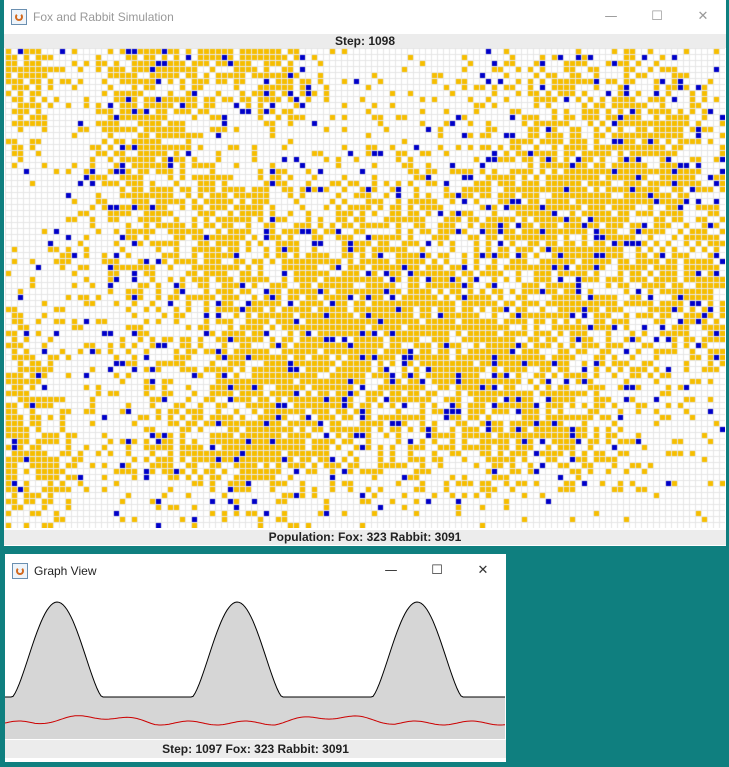 This screenshot has height=767, width=729. What do you see at coordinates (103, 16) in the screenshot?
I see `sim-window-title: Fox and Rabbit Simulation` at bounding box center [103, 16].